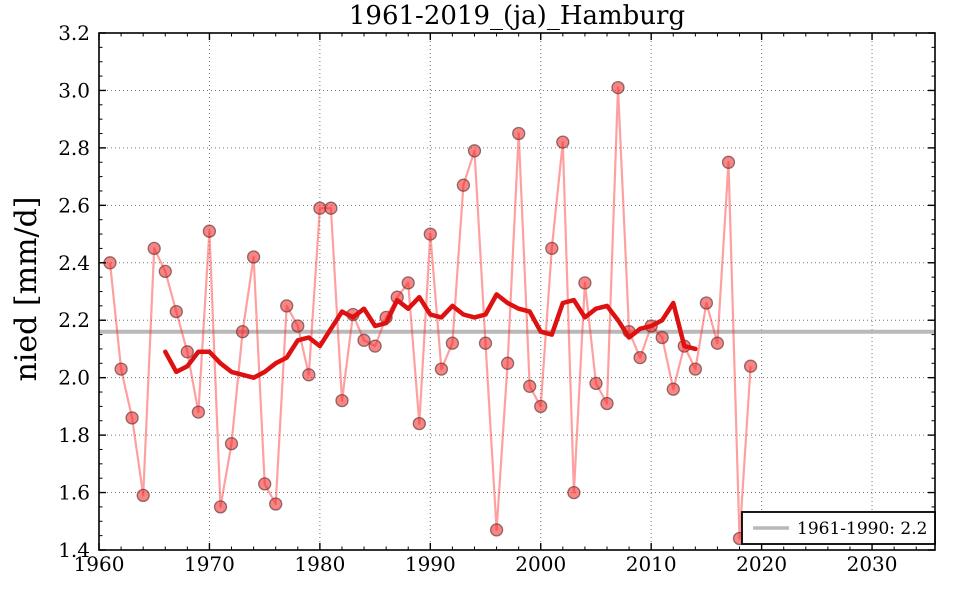 This screenshot has width=960, height=600. I want to click on y-tick-label: 2.6, so click(74, 205).